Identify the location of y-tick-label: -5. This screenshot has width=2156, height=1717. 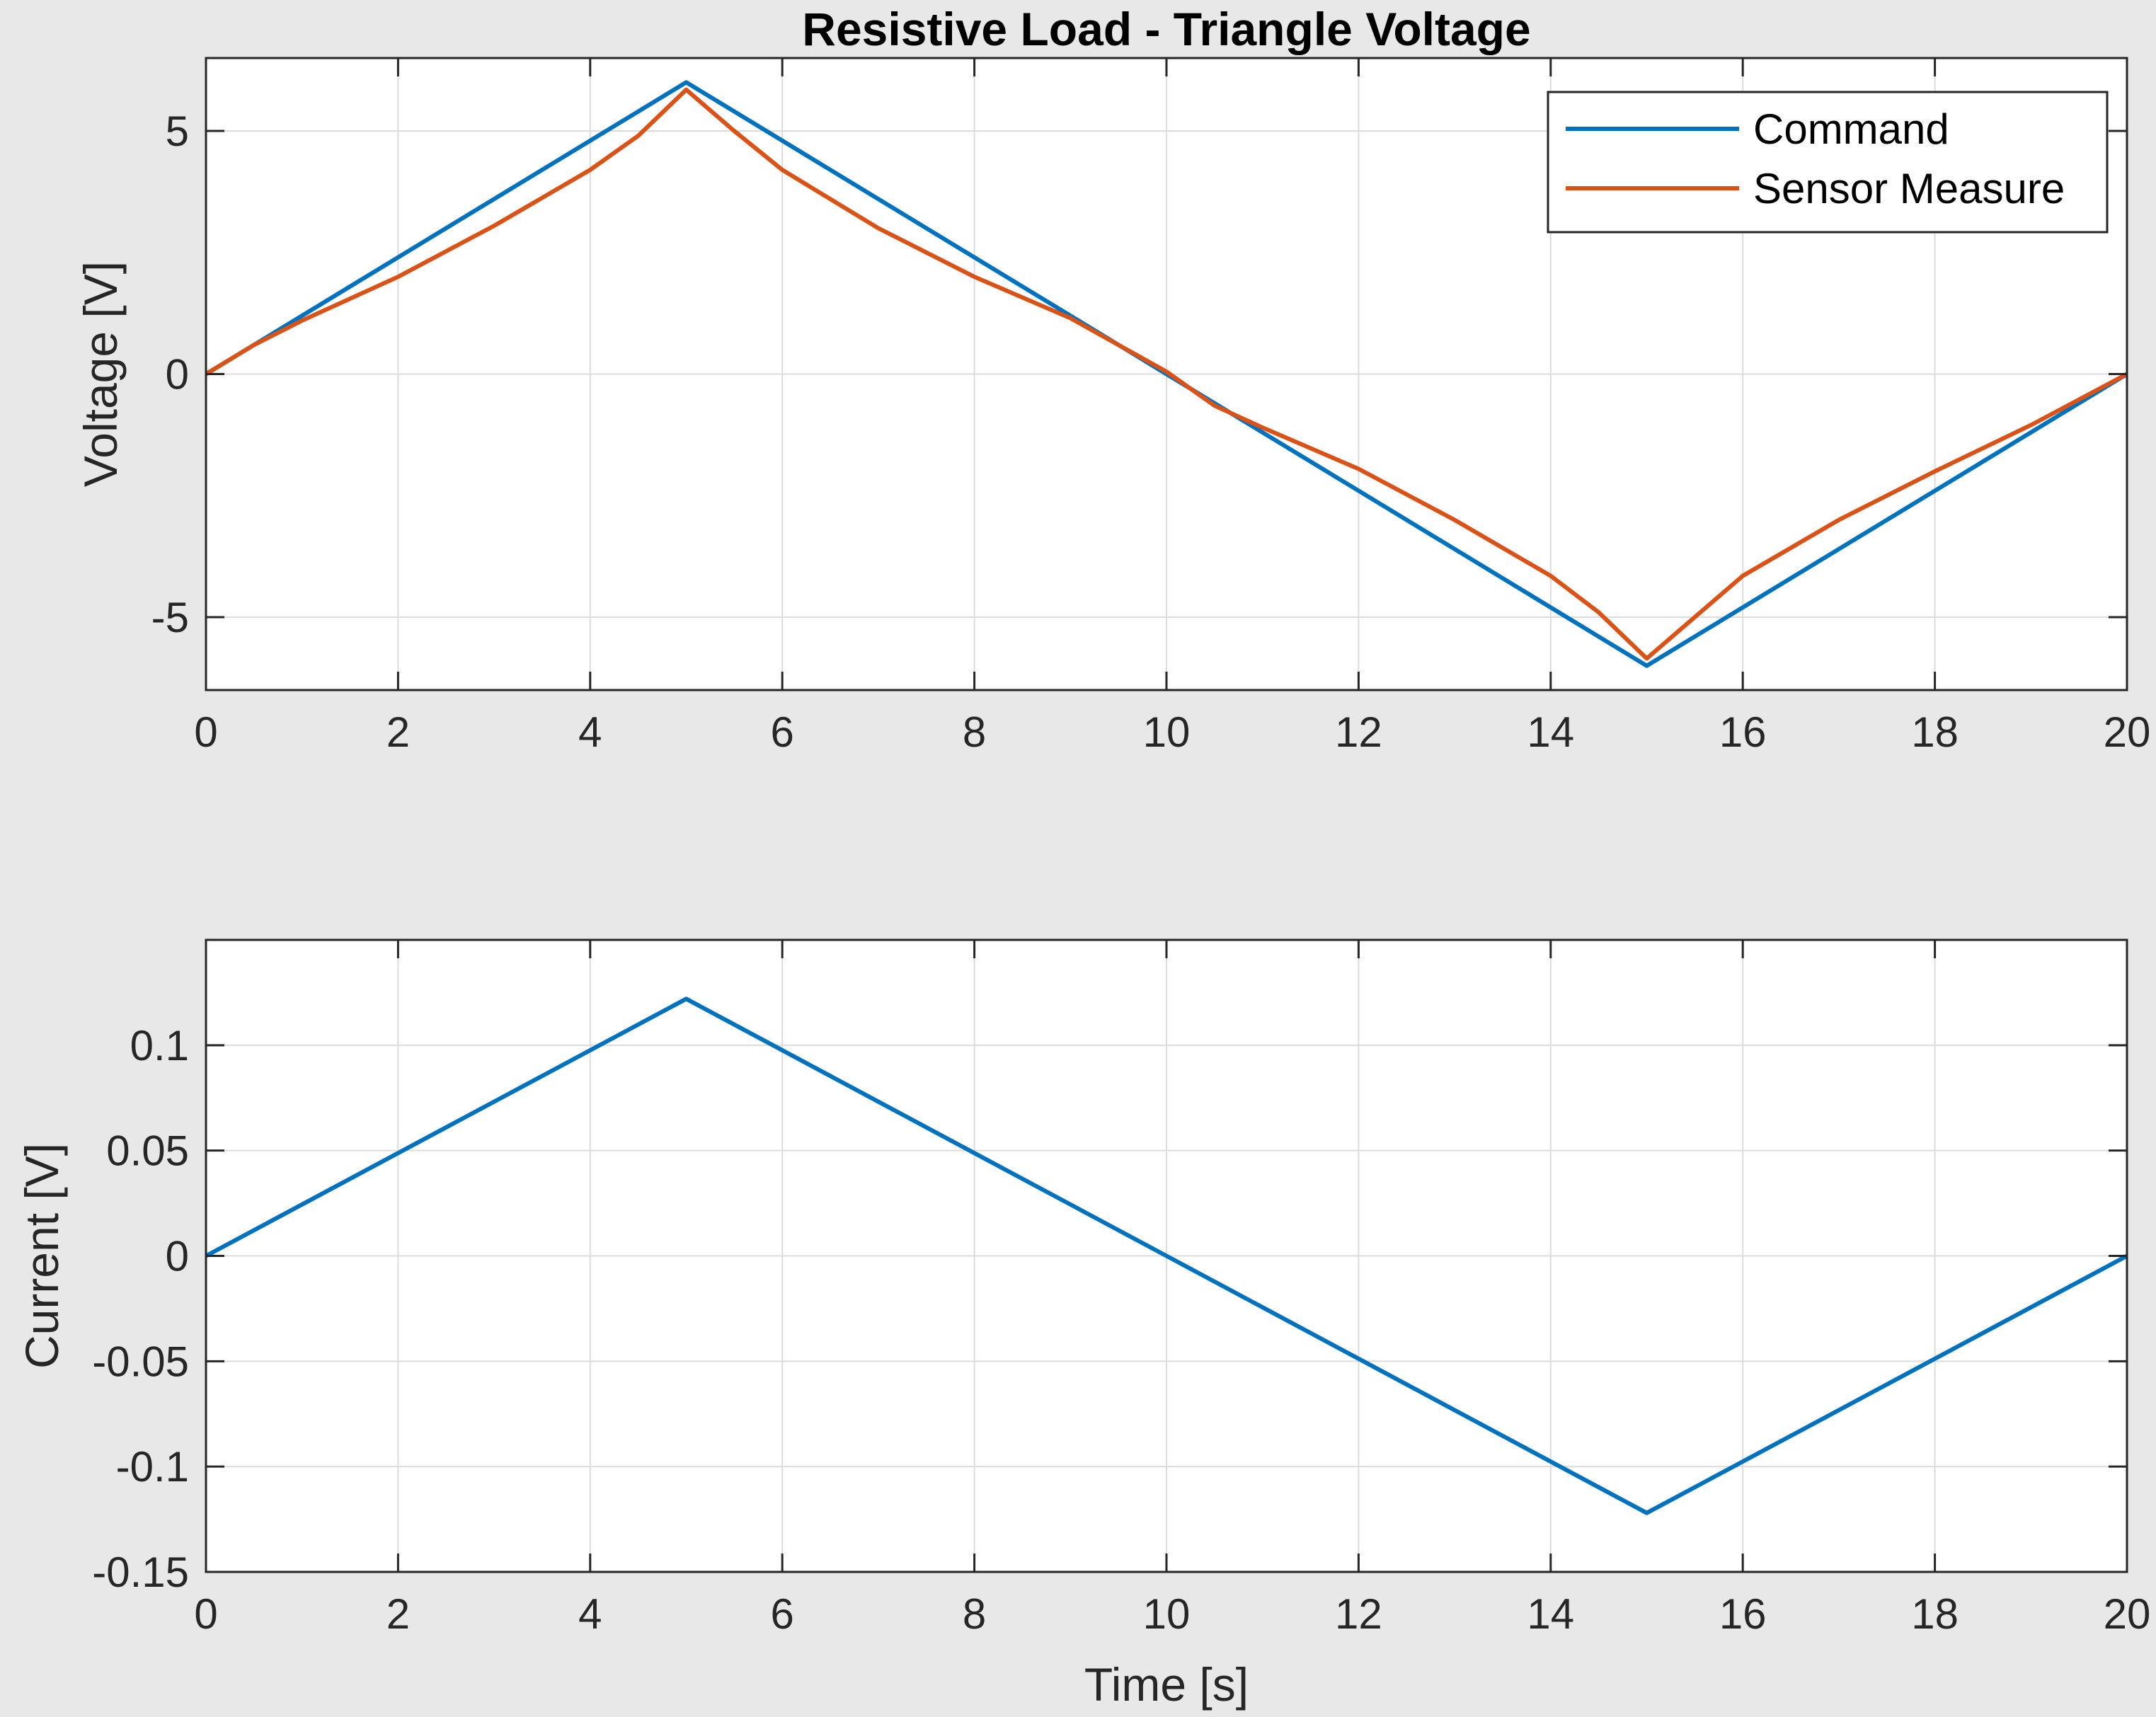
(170, 617).